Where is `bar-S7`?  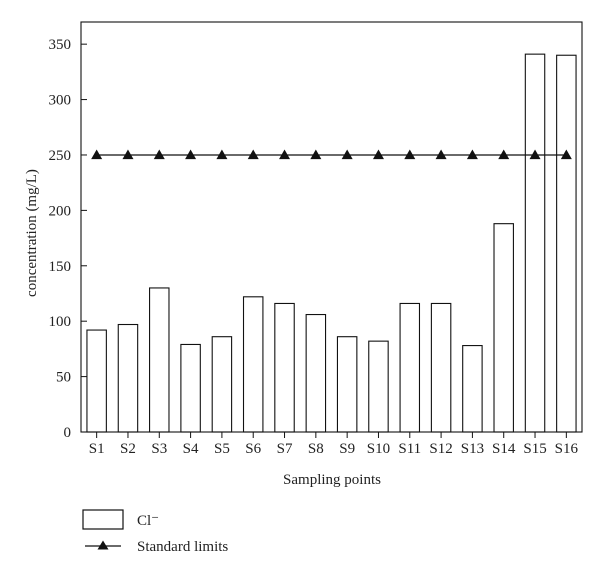 bar-S7 is located at coordinates (284, 367).